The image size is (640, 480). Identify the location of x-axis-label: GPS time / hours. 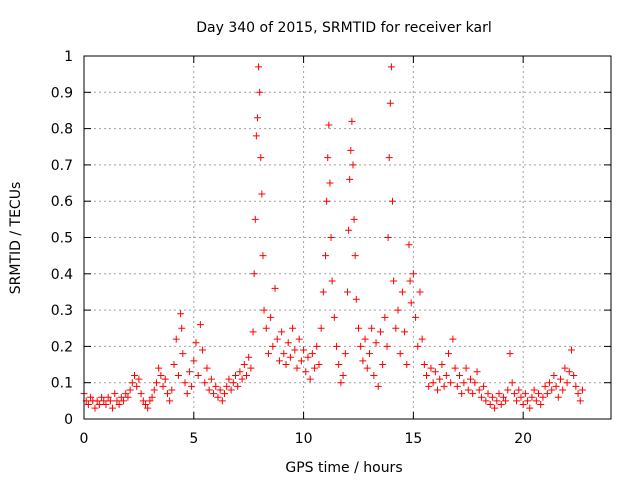
(343, 468).